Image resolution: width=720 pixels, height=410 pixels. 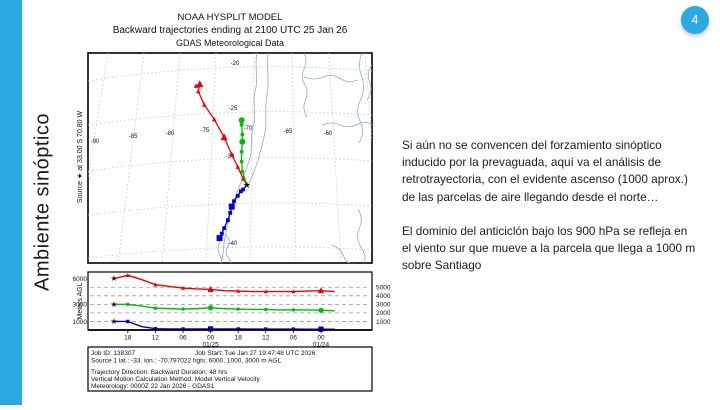 What do you see at coordinates (230, 43) in the screenshot?
I see `figure-title-line3: GDAS Meteorological Data` at bounding box center [230, 43].